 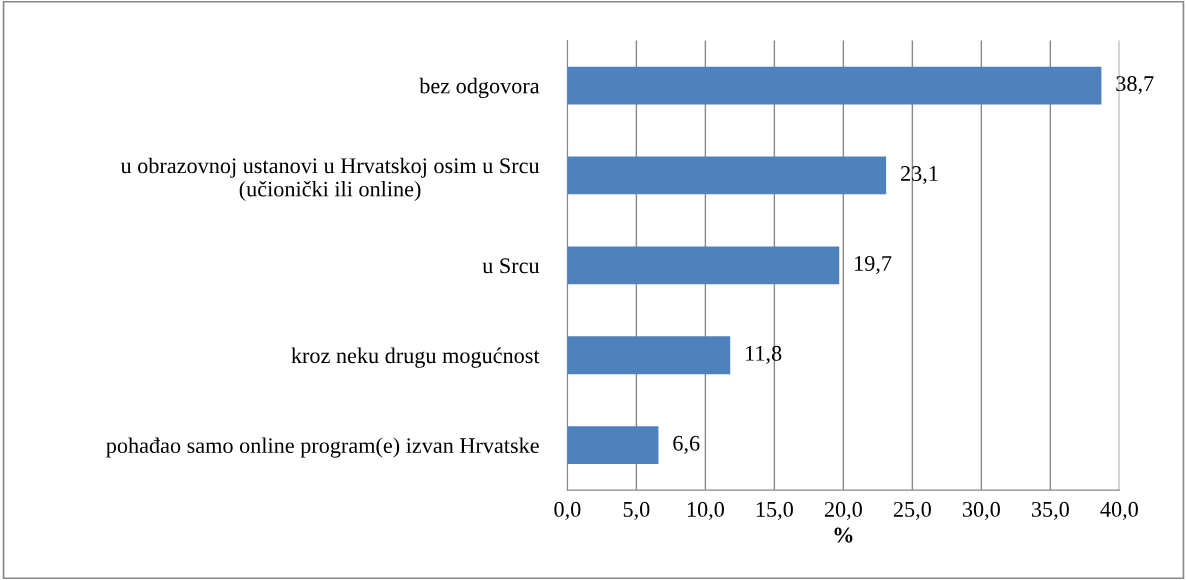 What do you see at coordinates (479, 88) in the screenshot?
I see `y-tick-label: bez odgovora` at bounding box center [479, 88].